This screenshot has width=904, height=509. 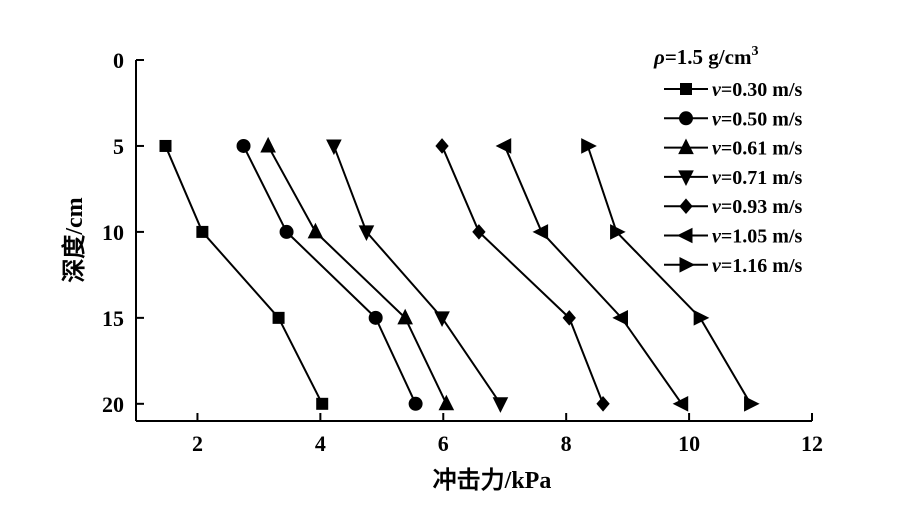 What do you see at coordinates (762, 178) in the screenshot?
I see `legend-label-value: =0.71 m/s` at bounding box center [762, 178].